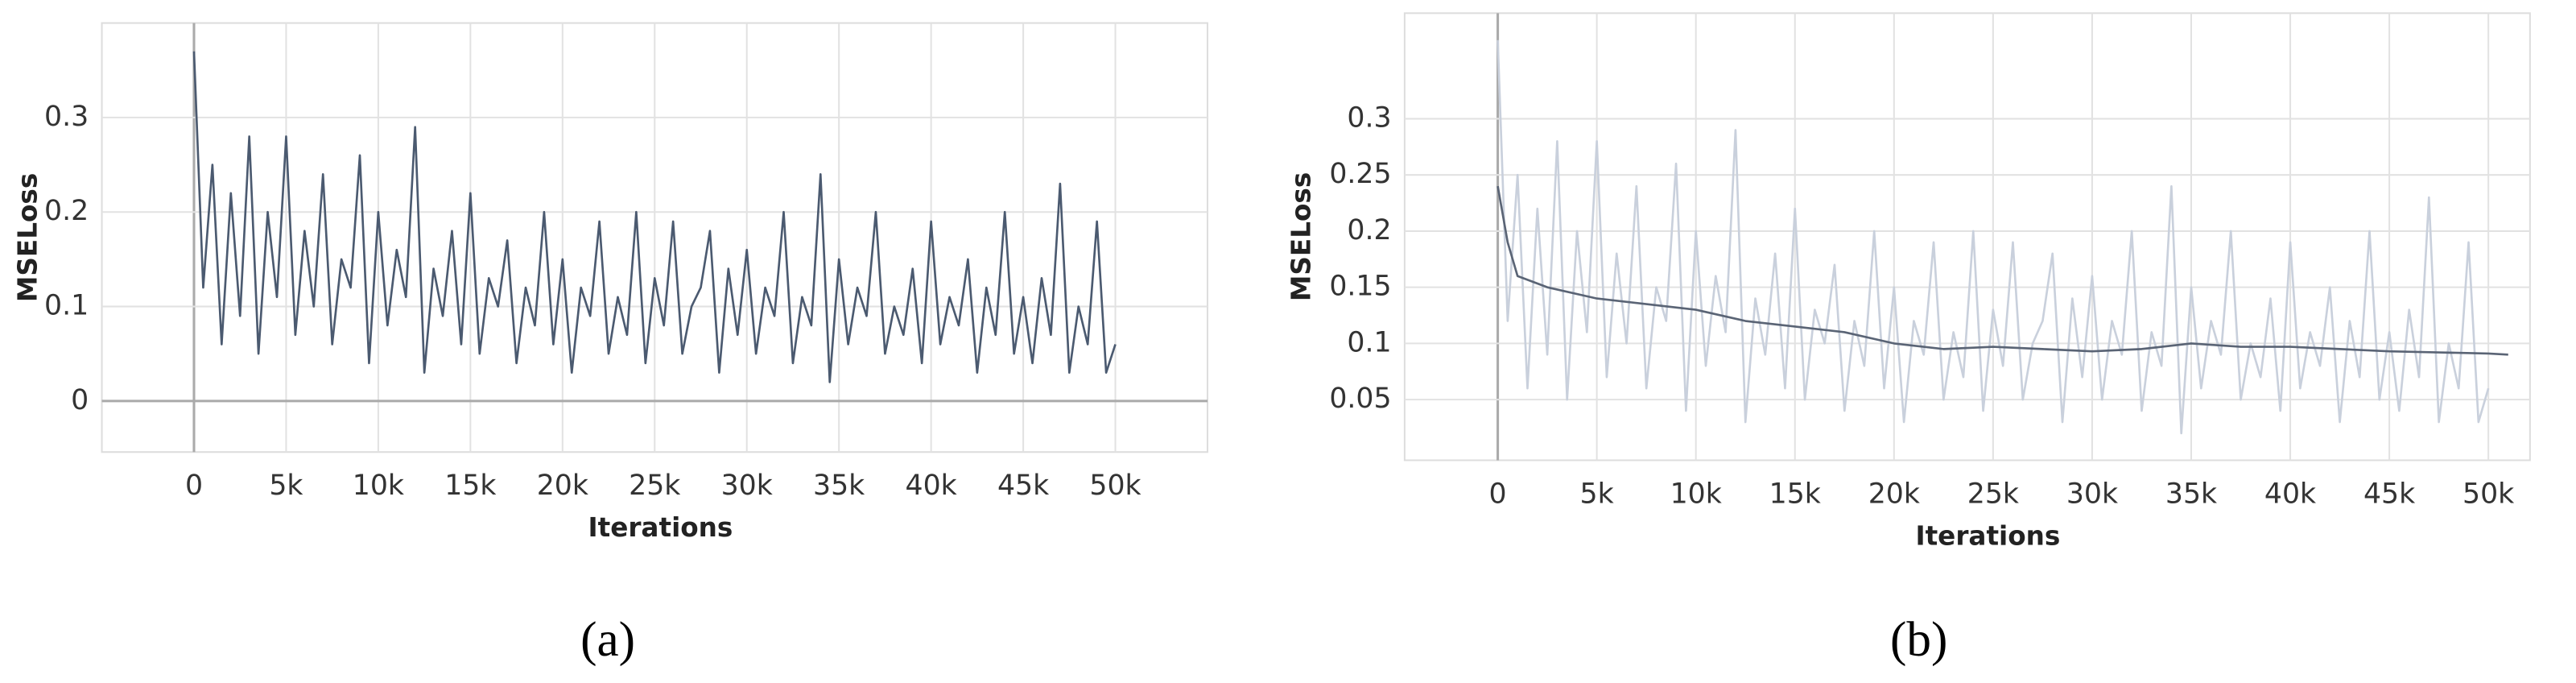 Image resolution: width=2576 pixels, height=683 pixels. What do you see at coordinates (1360, 399) in the screenshot?
I see `y-tick-label: 0.05` at bounding box center [1360, 399].